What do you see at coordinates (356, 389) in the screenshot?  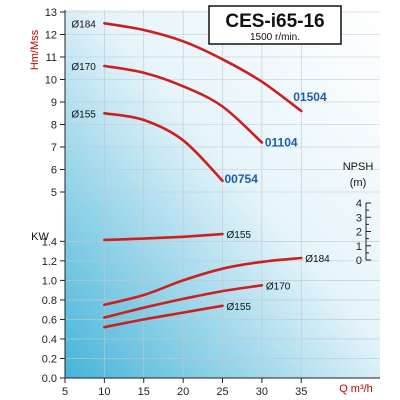 I see `x-axis-label: Q m³/h` at bounding box center [356, 389].